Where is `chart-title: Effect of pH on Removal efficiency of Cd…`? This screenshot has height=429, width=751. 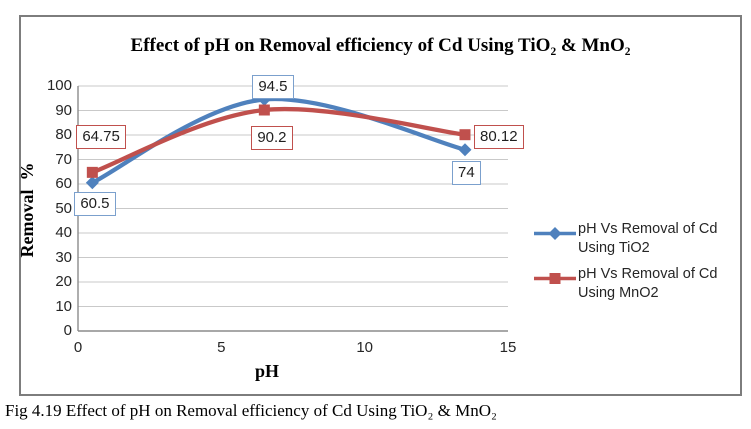 chart-title: Effect of pH on Removal efficiency of Cd… is located at coordinates (380, 45).